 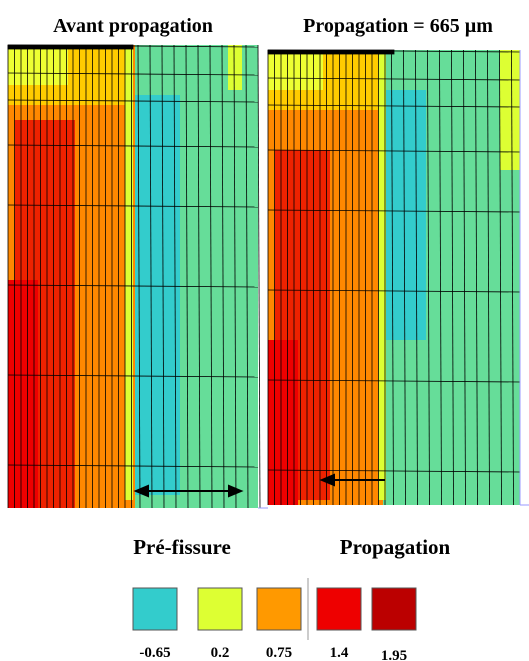 I want to click on legend-label: -0.65, so click(x=154, y=653).